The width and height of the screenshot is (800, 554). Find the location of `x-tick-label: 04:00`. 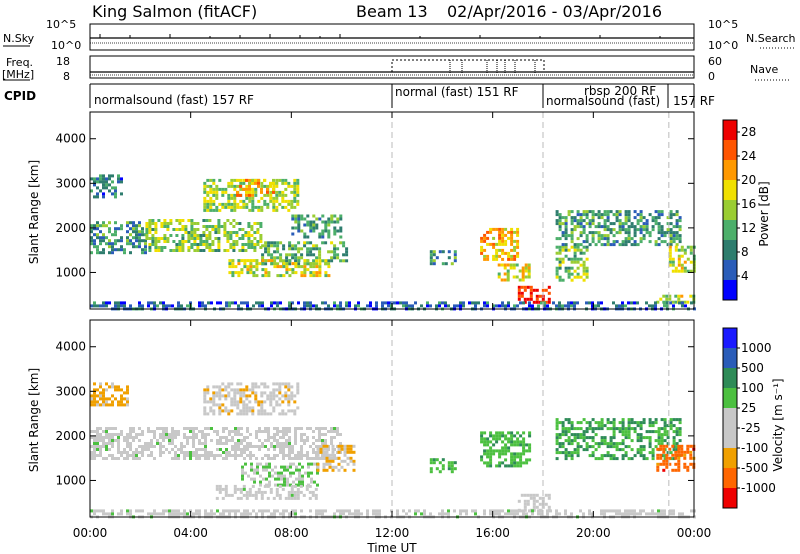

x-tick-label: 04:00 is located at coordinates (190, 533).